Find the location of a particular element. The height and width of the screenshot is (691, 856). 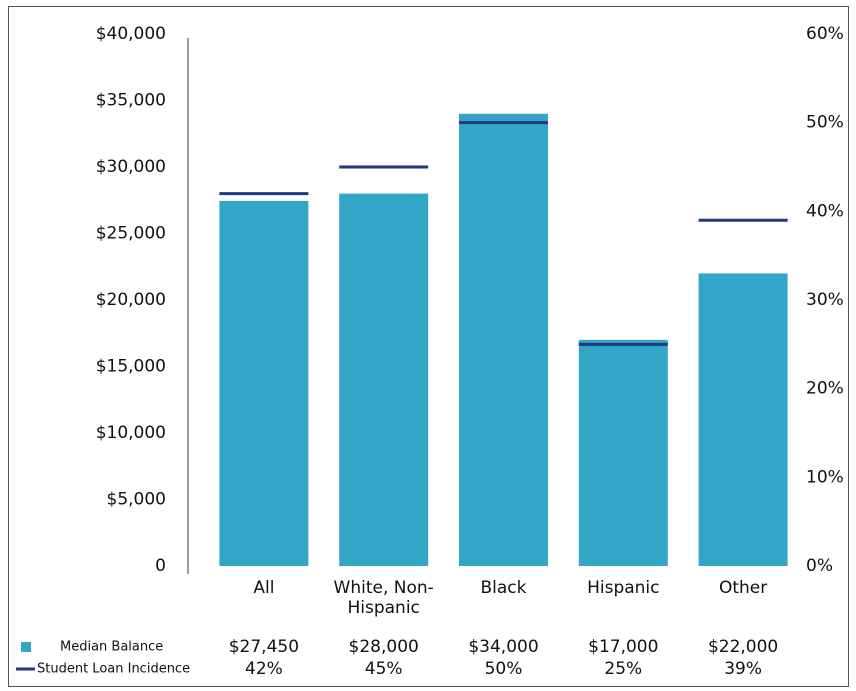

x-tick-label-box: All is located at coordinates (264, 588).